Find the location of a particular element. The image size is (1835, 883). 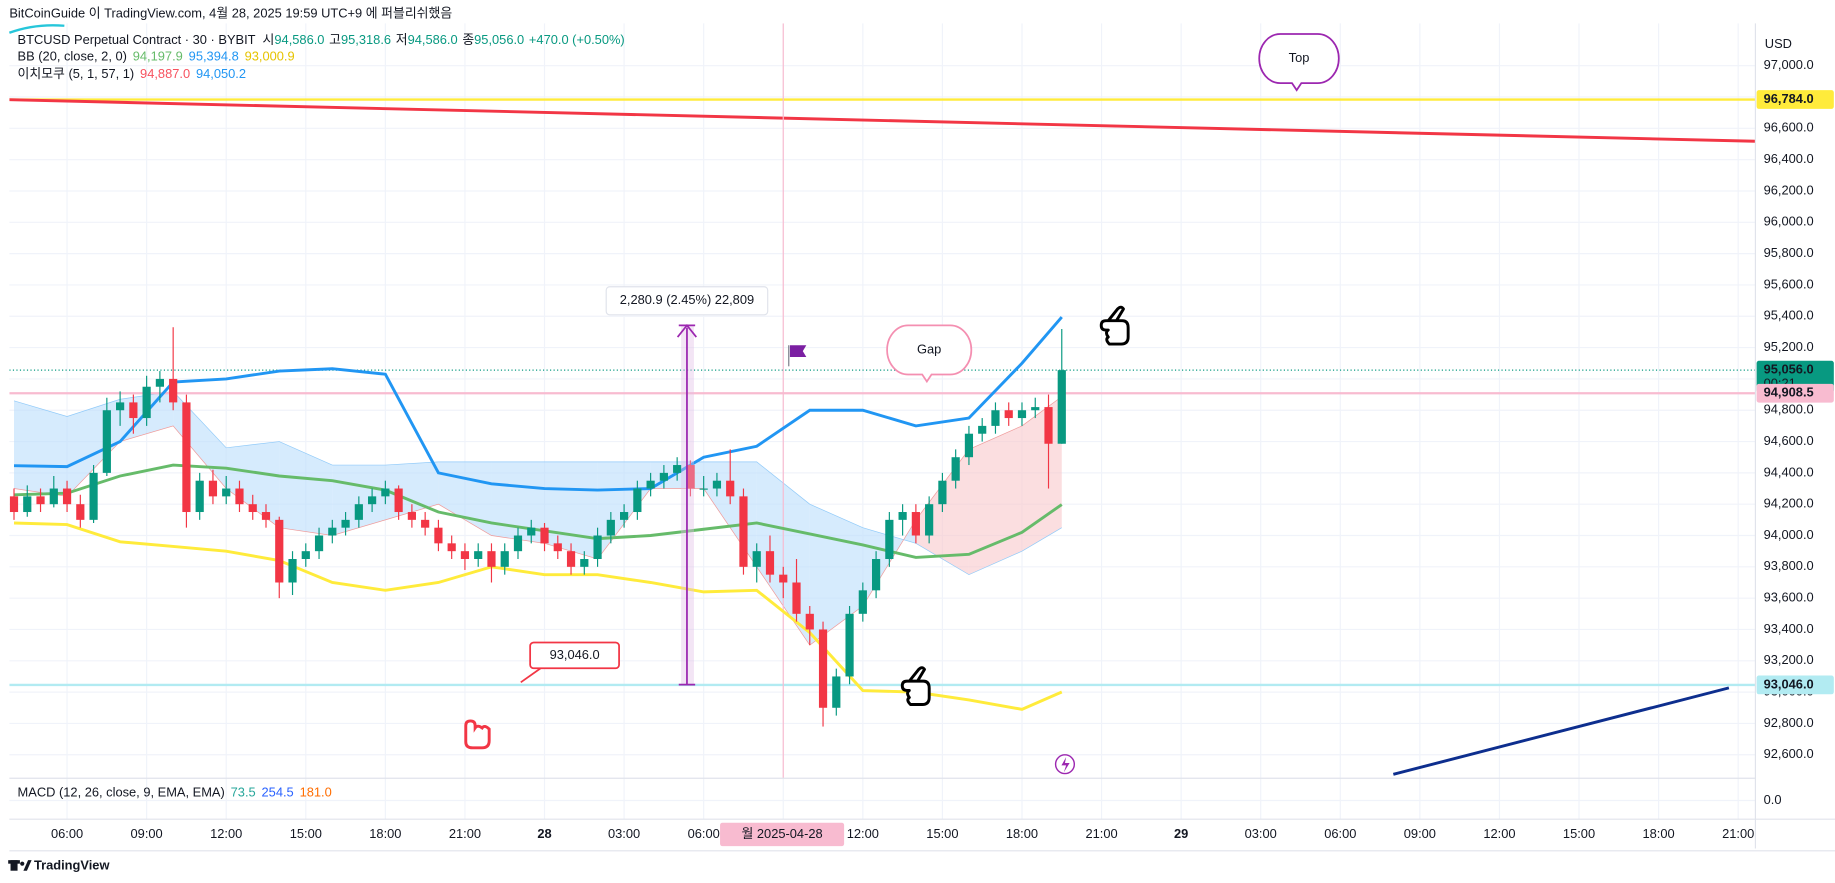

legend-item: 종 is located at coordinates (468, 39).